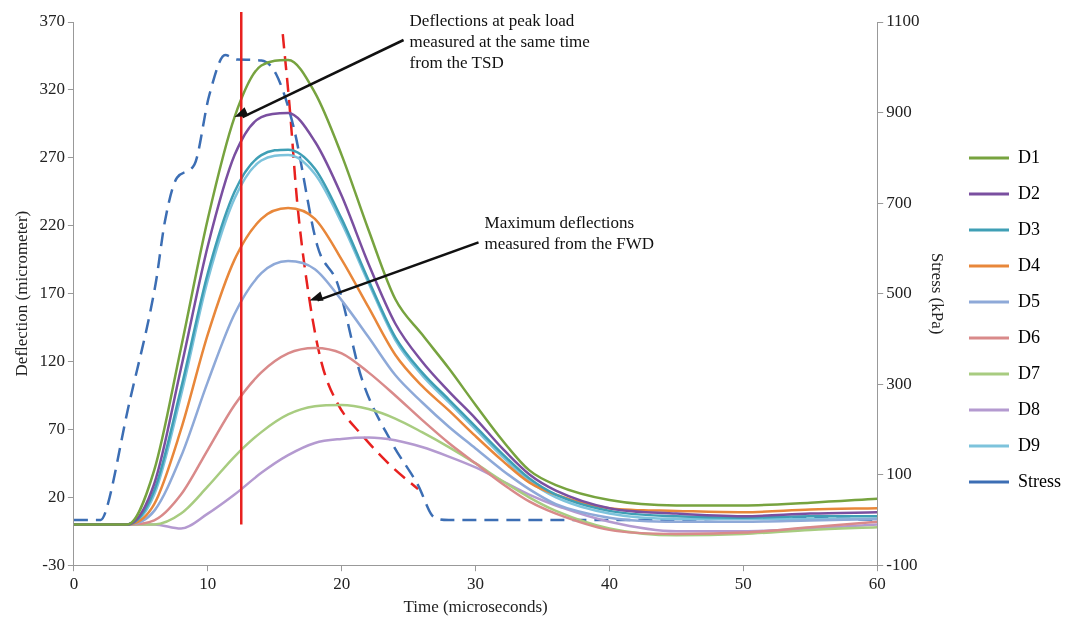 The width and height of the screenshot is (1089, 634). What do you see at coordinates (476, 583) in the screenshot?
I see `x-tick-label: 30` at bounding box center [476, 583].